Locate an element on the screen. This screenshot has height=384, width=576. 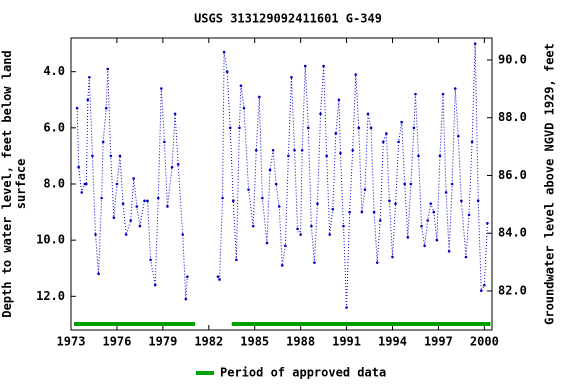
y-tick-label: 4.0 is located at coordinates (54, 71).